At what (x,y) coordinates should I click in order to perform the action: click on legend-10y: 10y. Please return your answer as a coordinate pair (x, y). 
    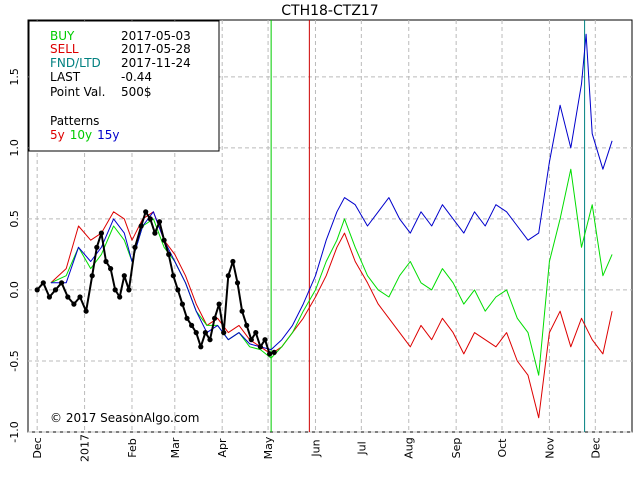
    Looking at the image, I should click on (81, 135).